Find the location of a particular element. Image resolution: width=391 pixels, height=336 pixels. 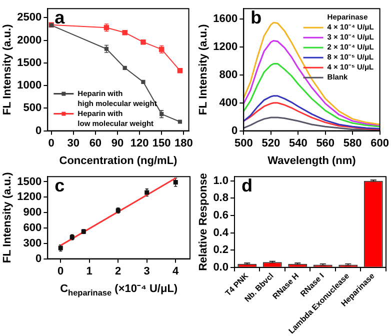

y-tick-label: 1600 is located at coordinates (225, 19).